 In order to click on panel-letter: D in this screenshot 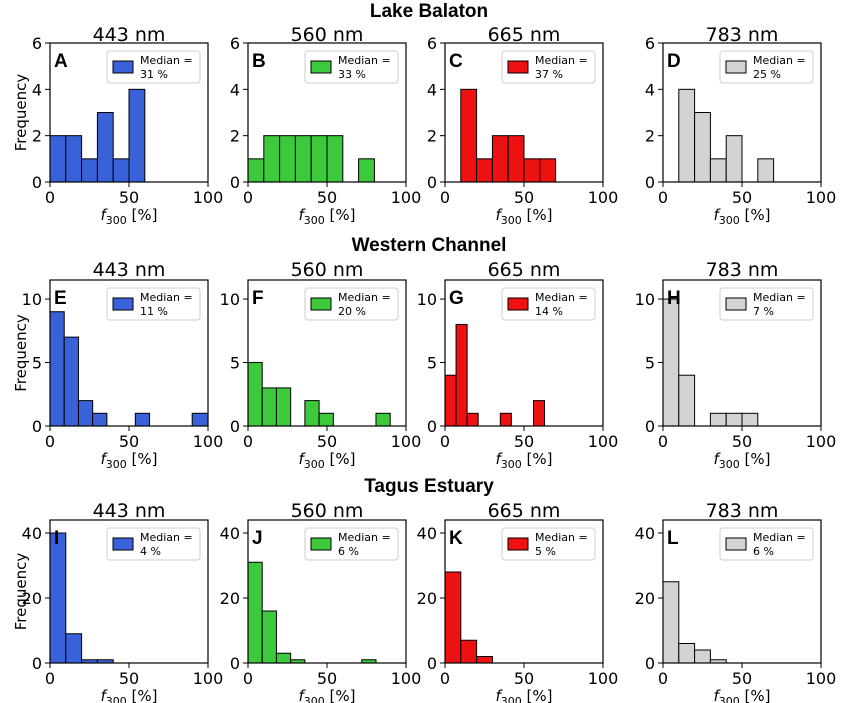, I will do `click(674, 61)`.